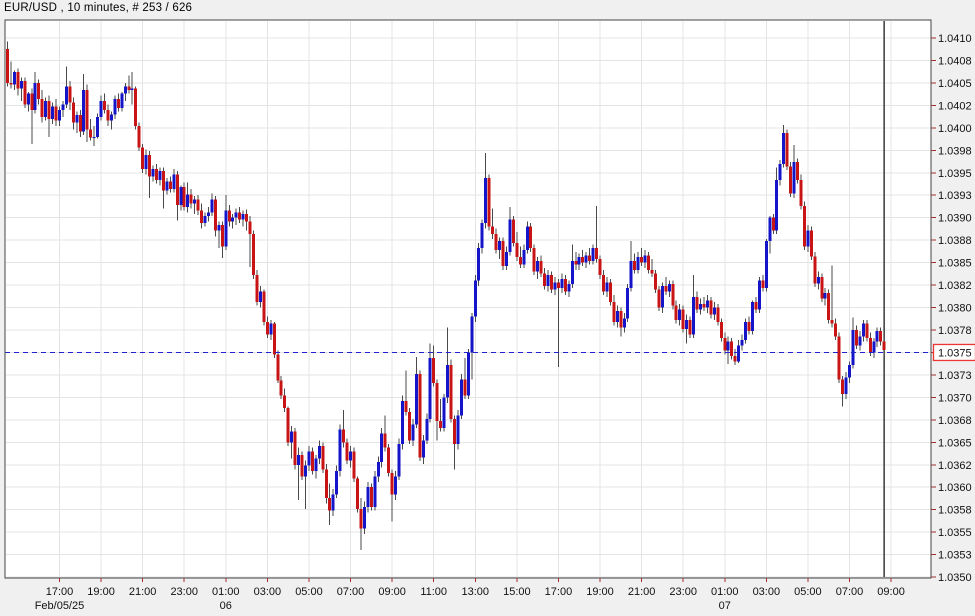  What do you see at coordinates (808, 592) in the screenshot?
I see `x-axis-label: 05:00` at bounding box center [808, 592].